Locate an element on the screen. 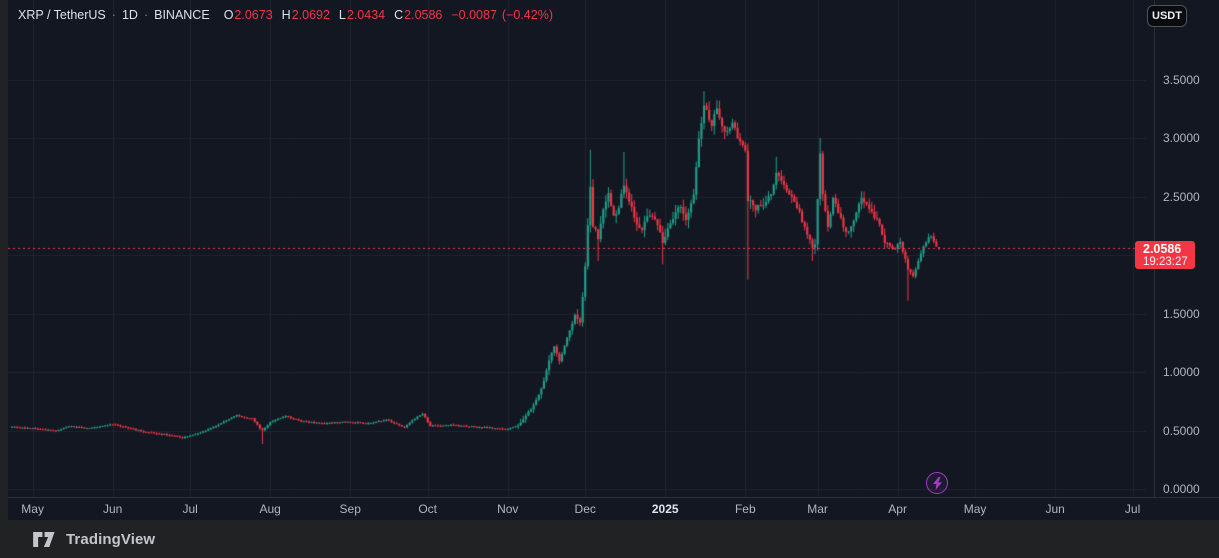  ohlc-close: C2.0586 is located at coordinates (418, 15).